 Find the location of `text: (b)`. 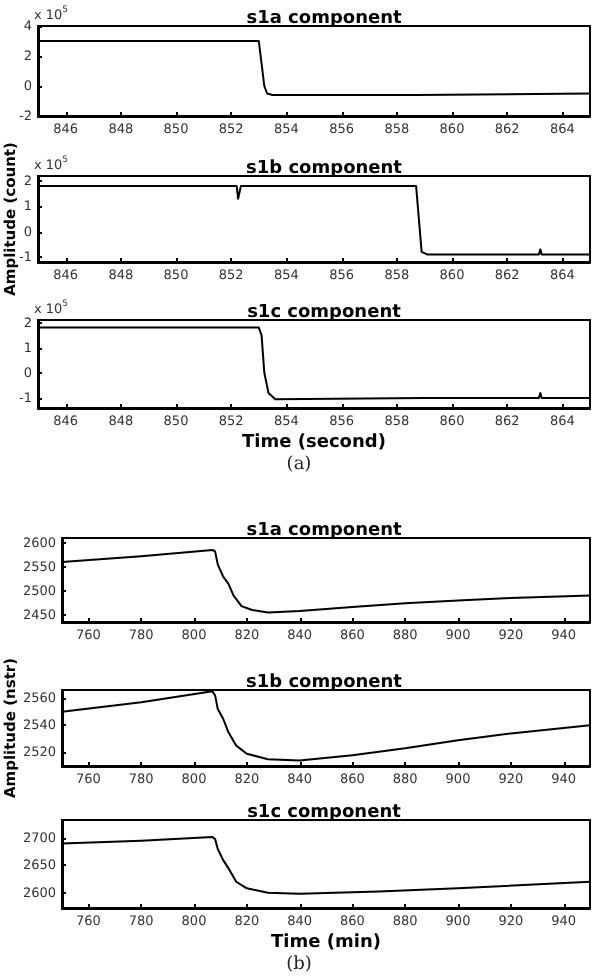

text: (b) is located at coordinates (299, 965).